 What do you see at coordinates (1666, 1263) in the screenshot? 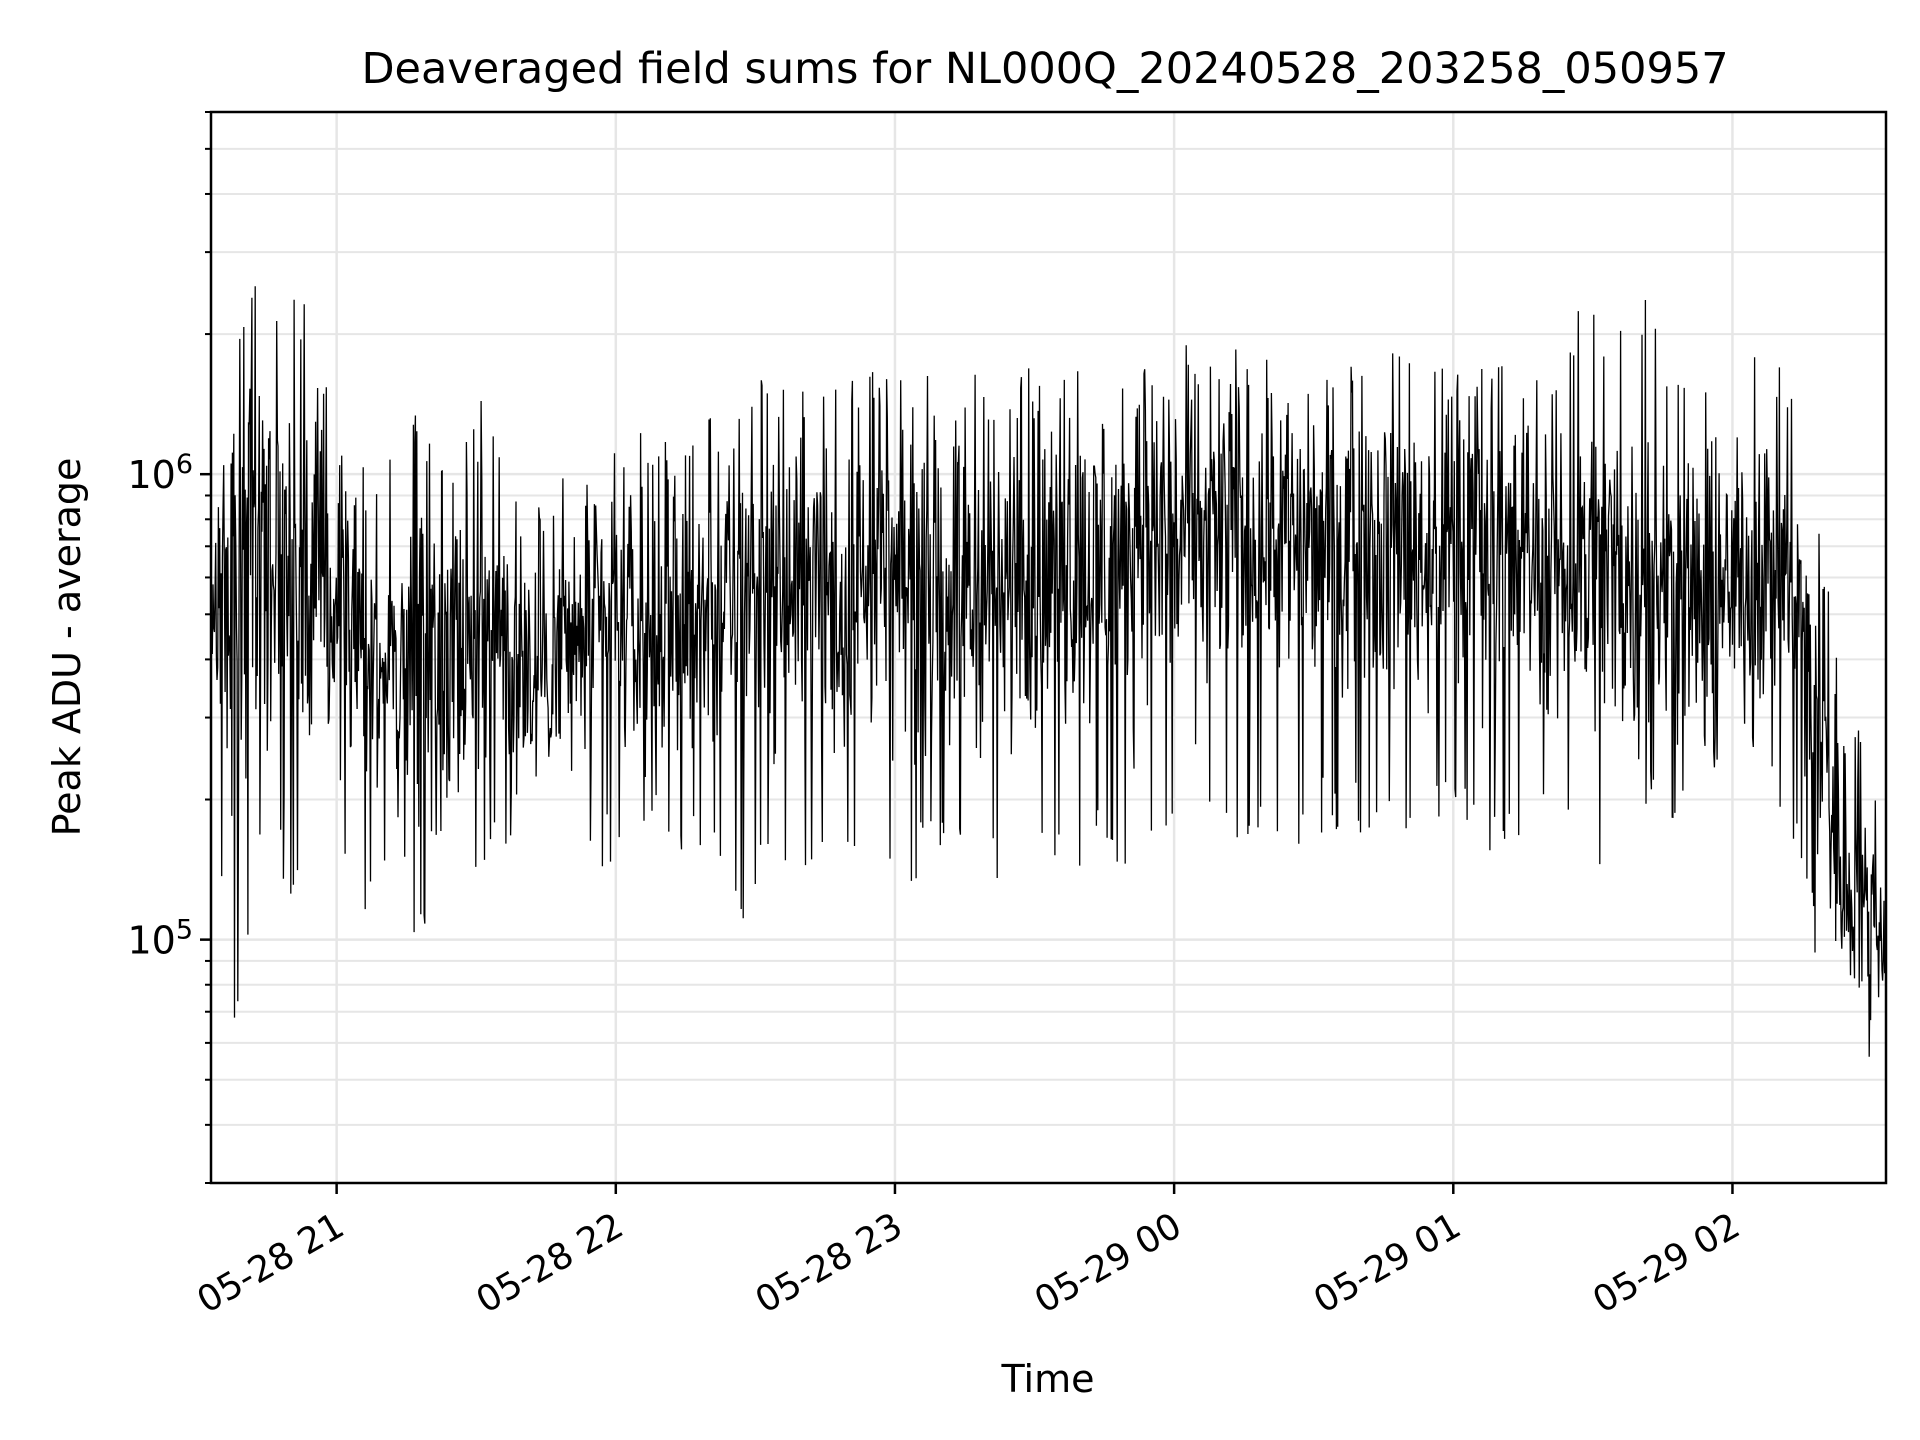
I see `x-tick-label: 05-29 02` at bounding box center [1666, 1263].